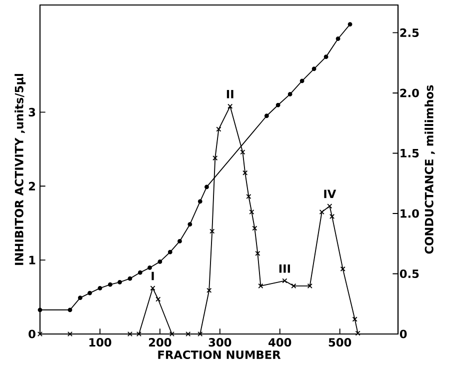  Describe the element at coordinates (32, 112) in the screenshot. I see `y-tick-label: 3` at that location.